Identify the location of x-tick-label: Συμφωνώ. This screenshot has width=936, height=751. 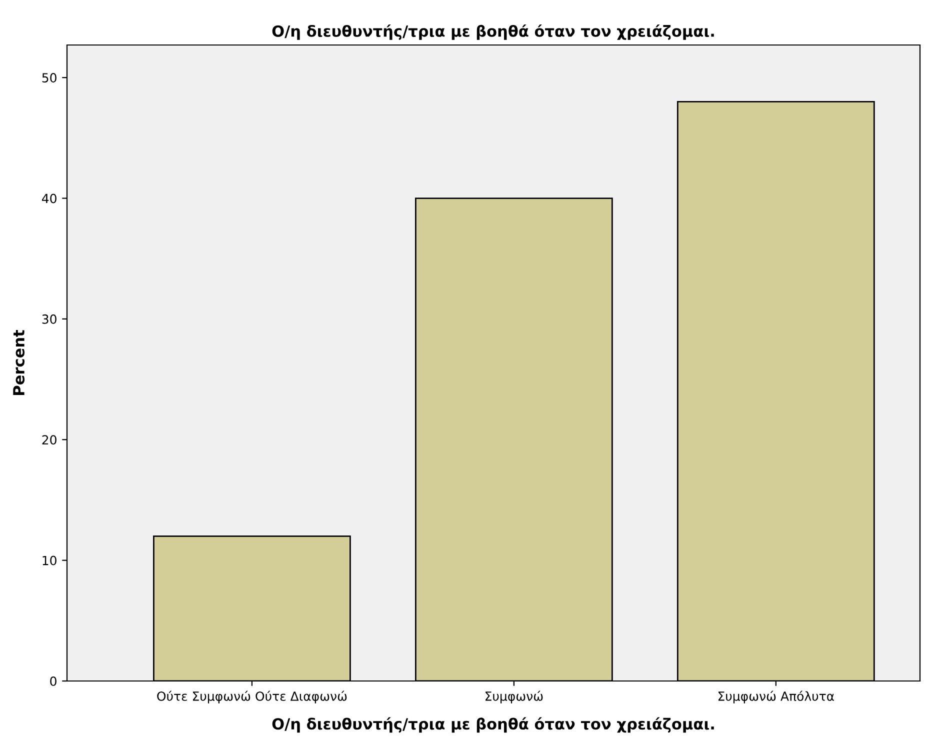
(514, 697).